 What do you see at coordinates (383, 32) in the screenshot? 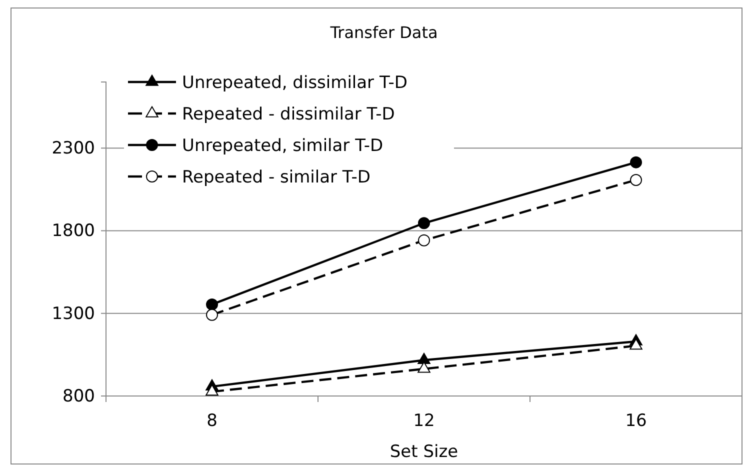
I see `chart-title: Transfer Data` at bounding box center [383, 32].